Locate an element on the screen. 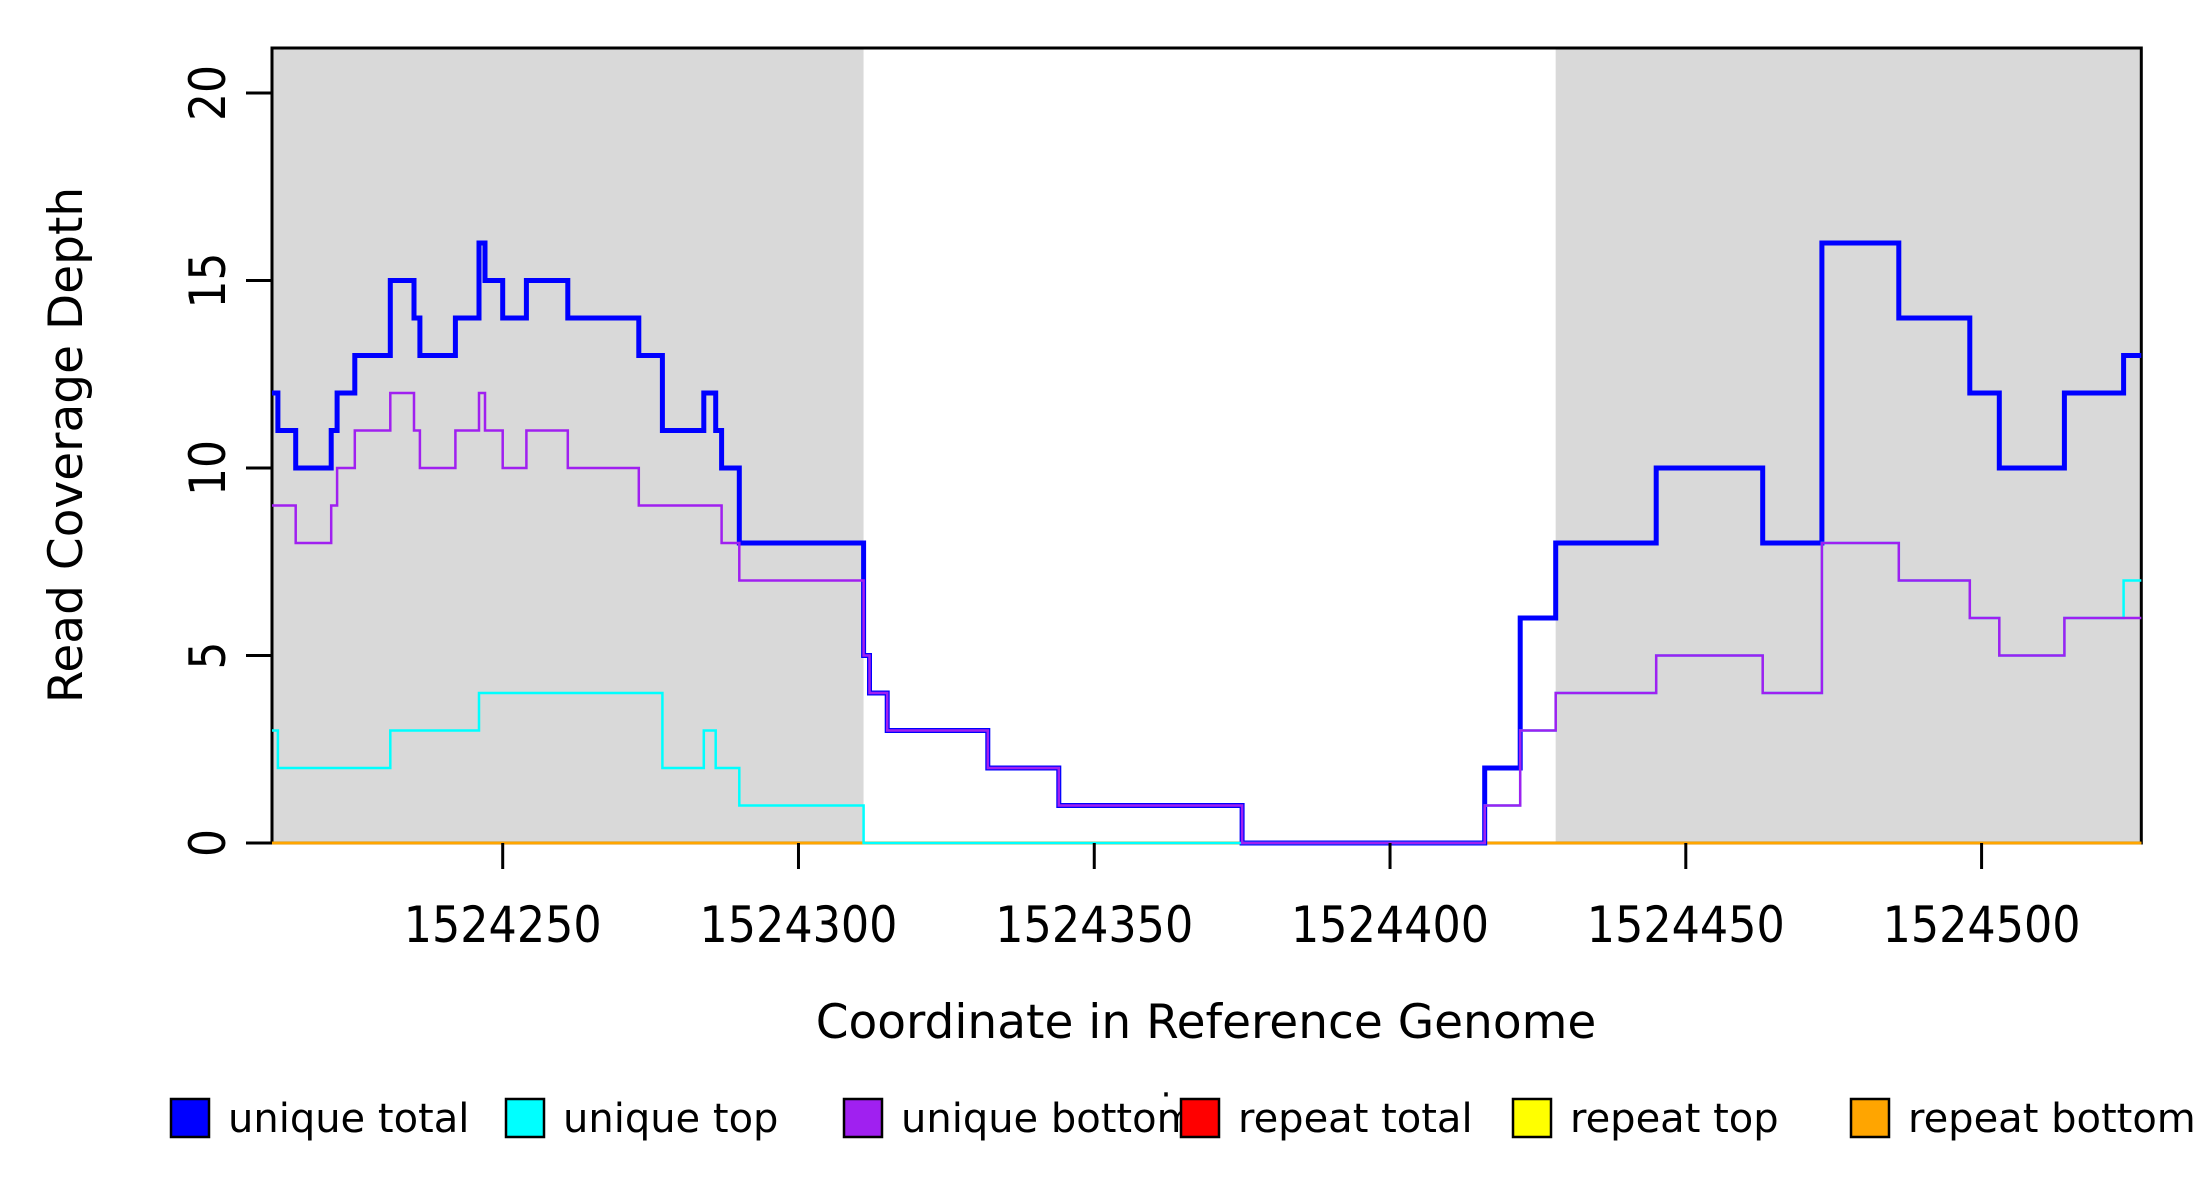 Image resolution: width=2200 pixels, height=1200 pixels. x-axis-title: Coordinate in Reference Genome is located at coordinates (1206, 1022).